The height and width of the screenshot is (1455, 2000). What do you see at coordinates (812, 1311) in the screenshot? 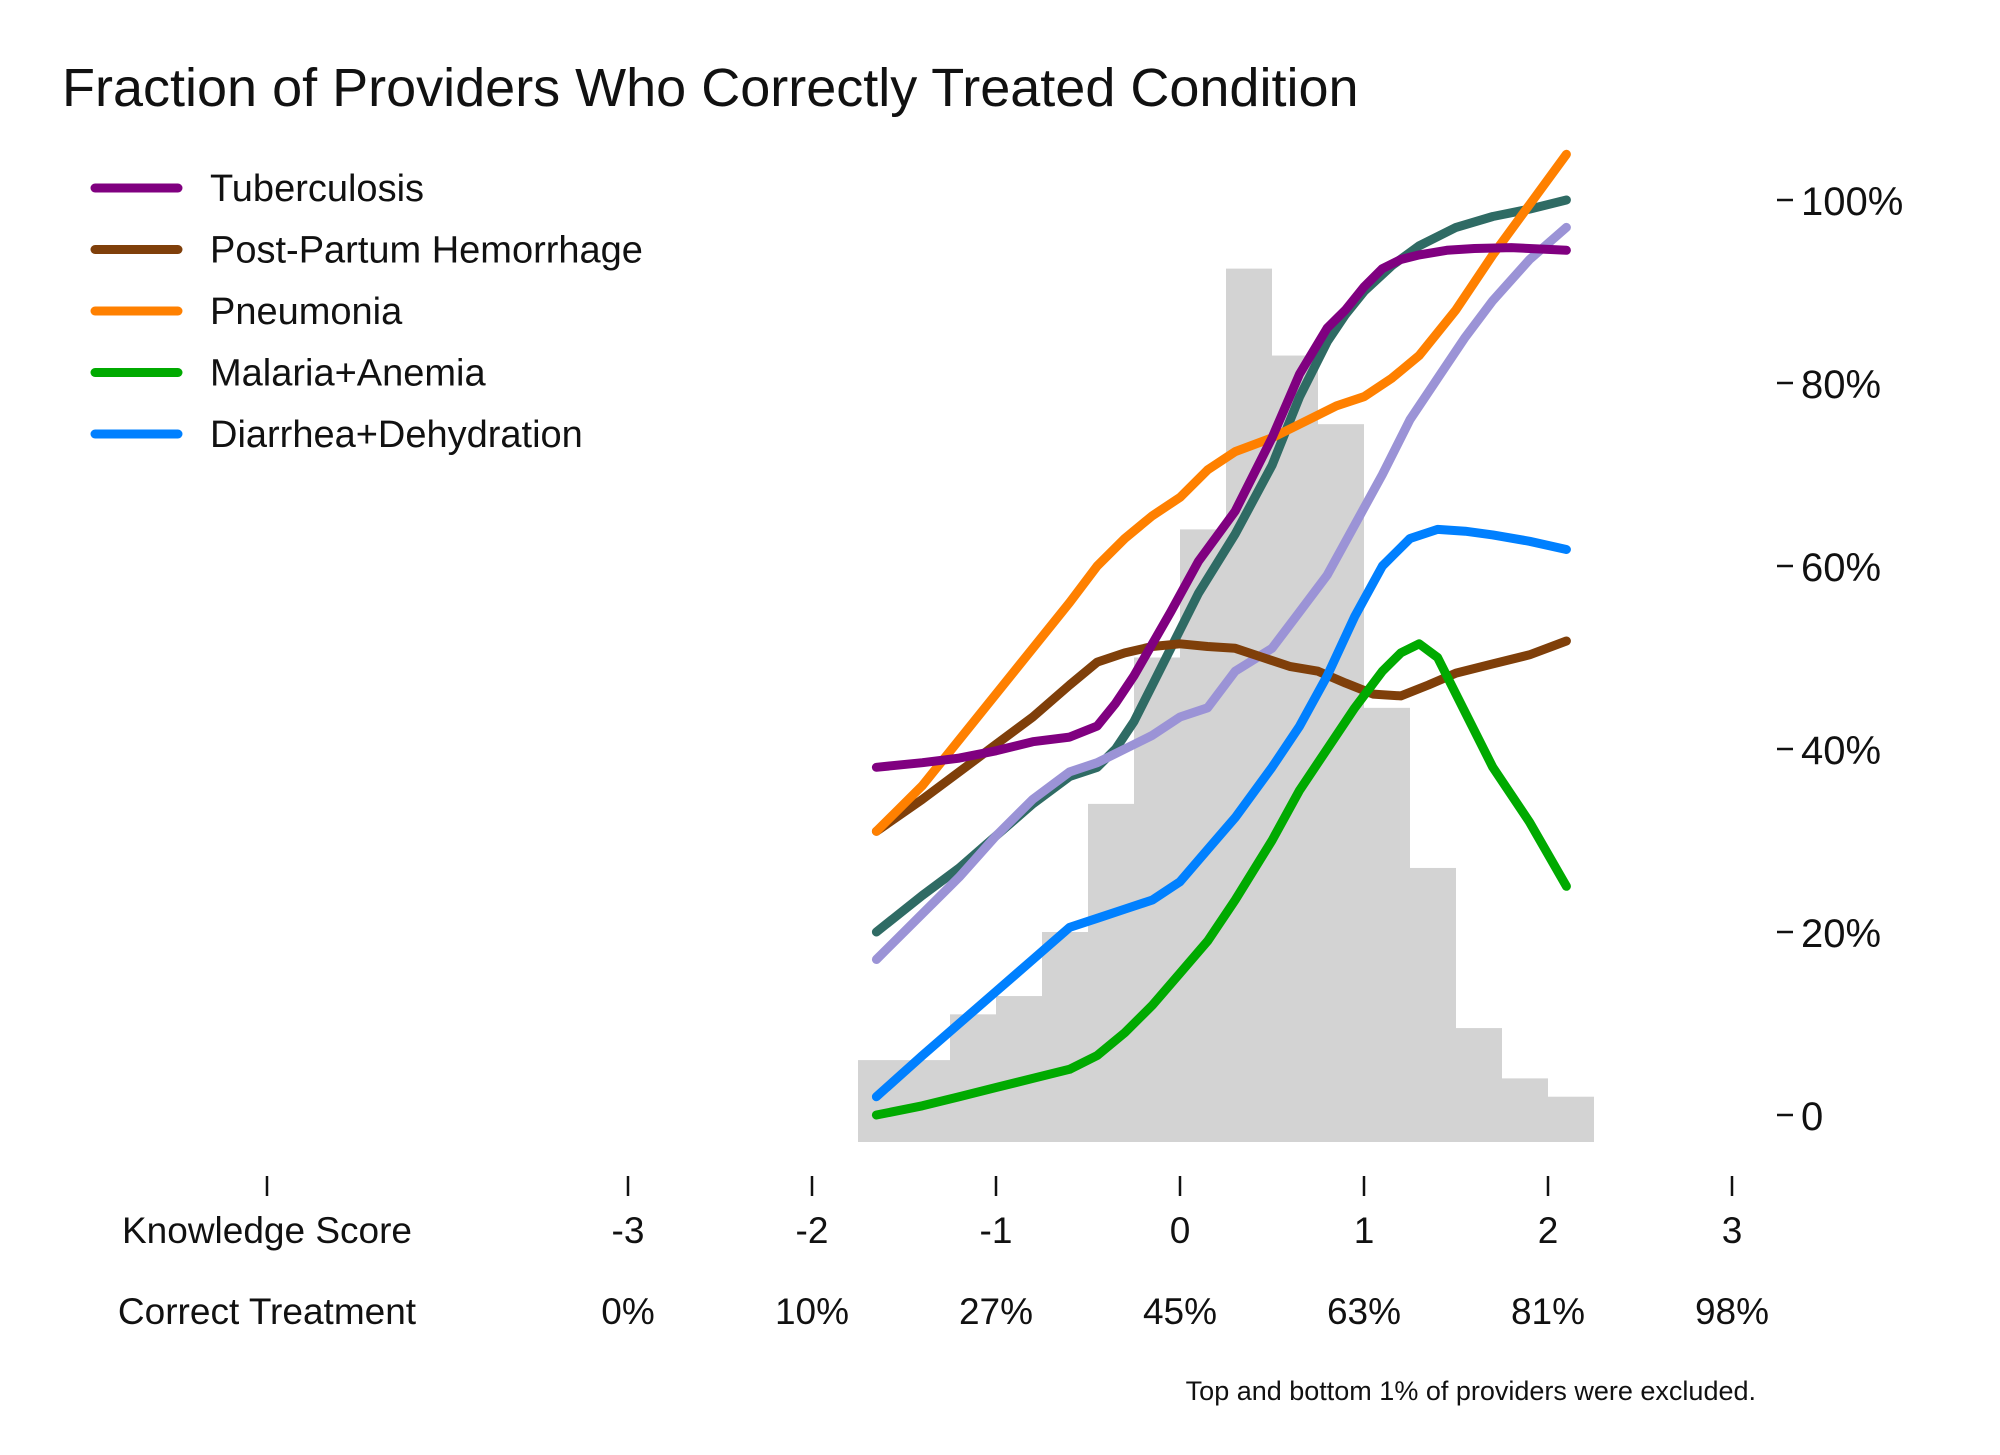
I see `x-tick-label-treatment: 10%` at bounding box center [812, 1311].